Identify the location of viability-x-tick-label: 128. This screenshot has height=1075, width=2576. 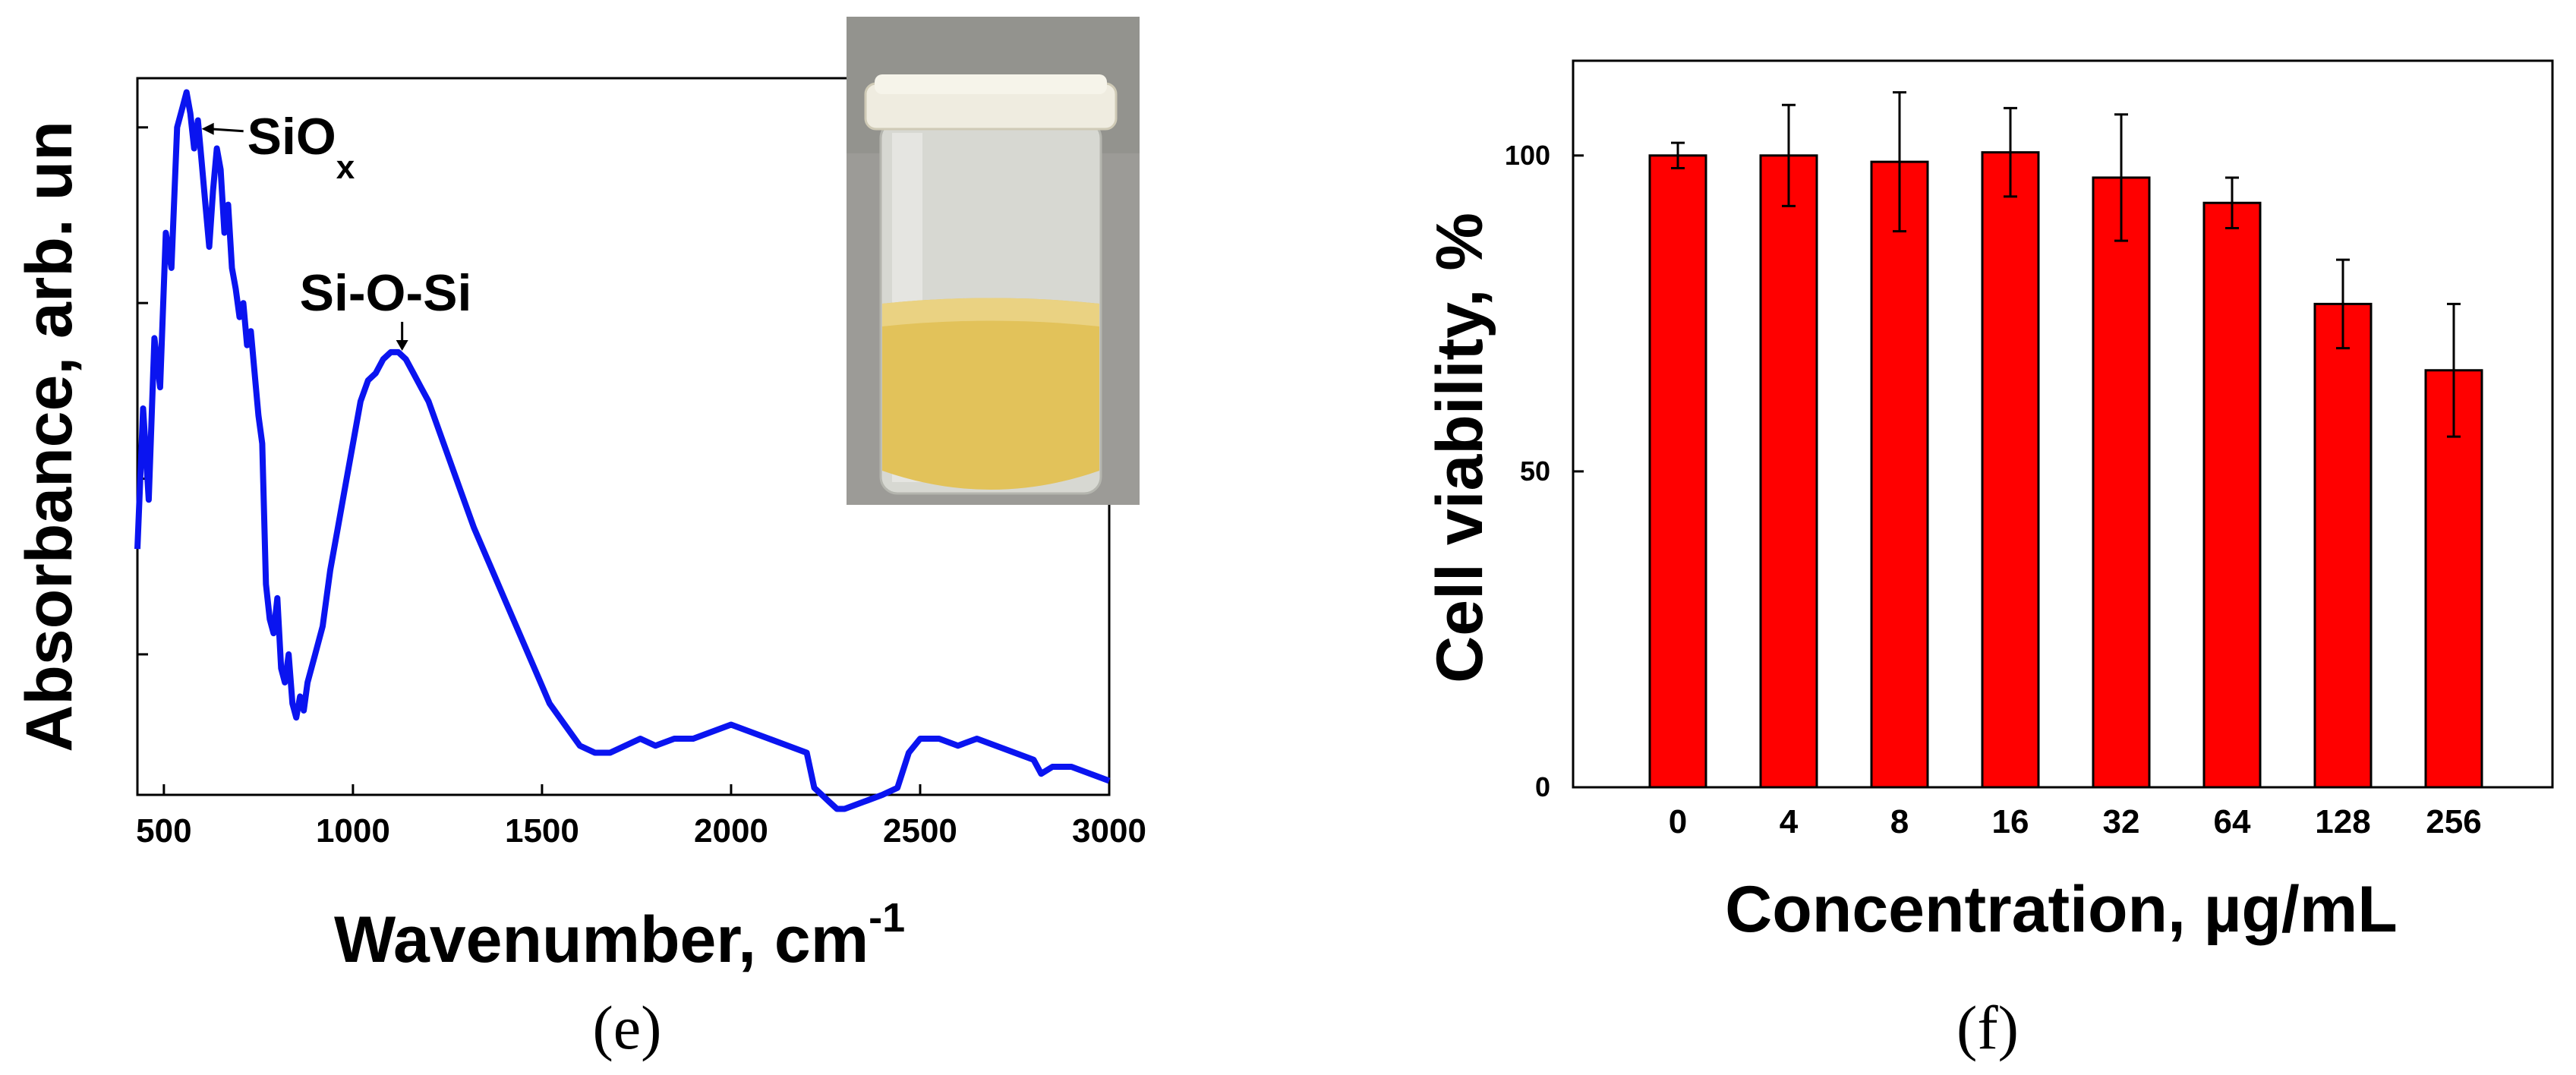
(2342, 821).